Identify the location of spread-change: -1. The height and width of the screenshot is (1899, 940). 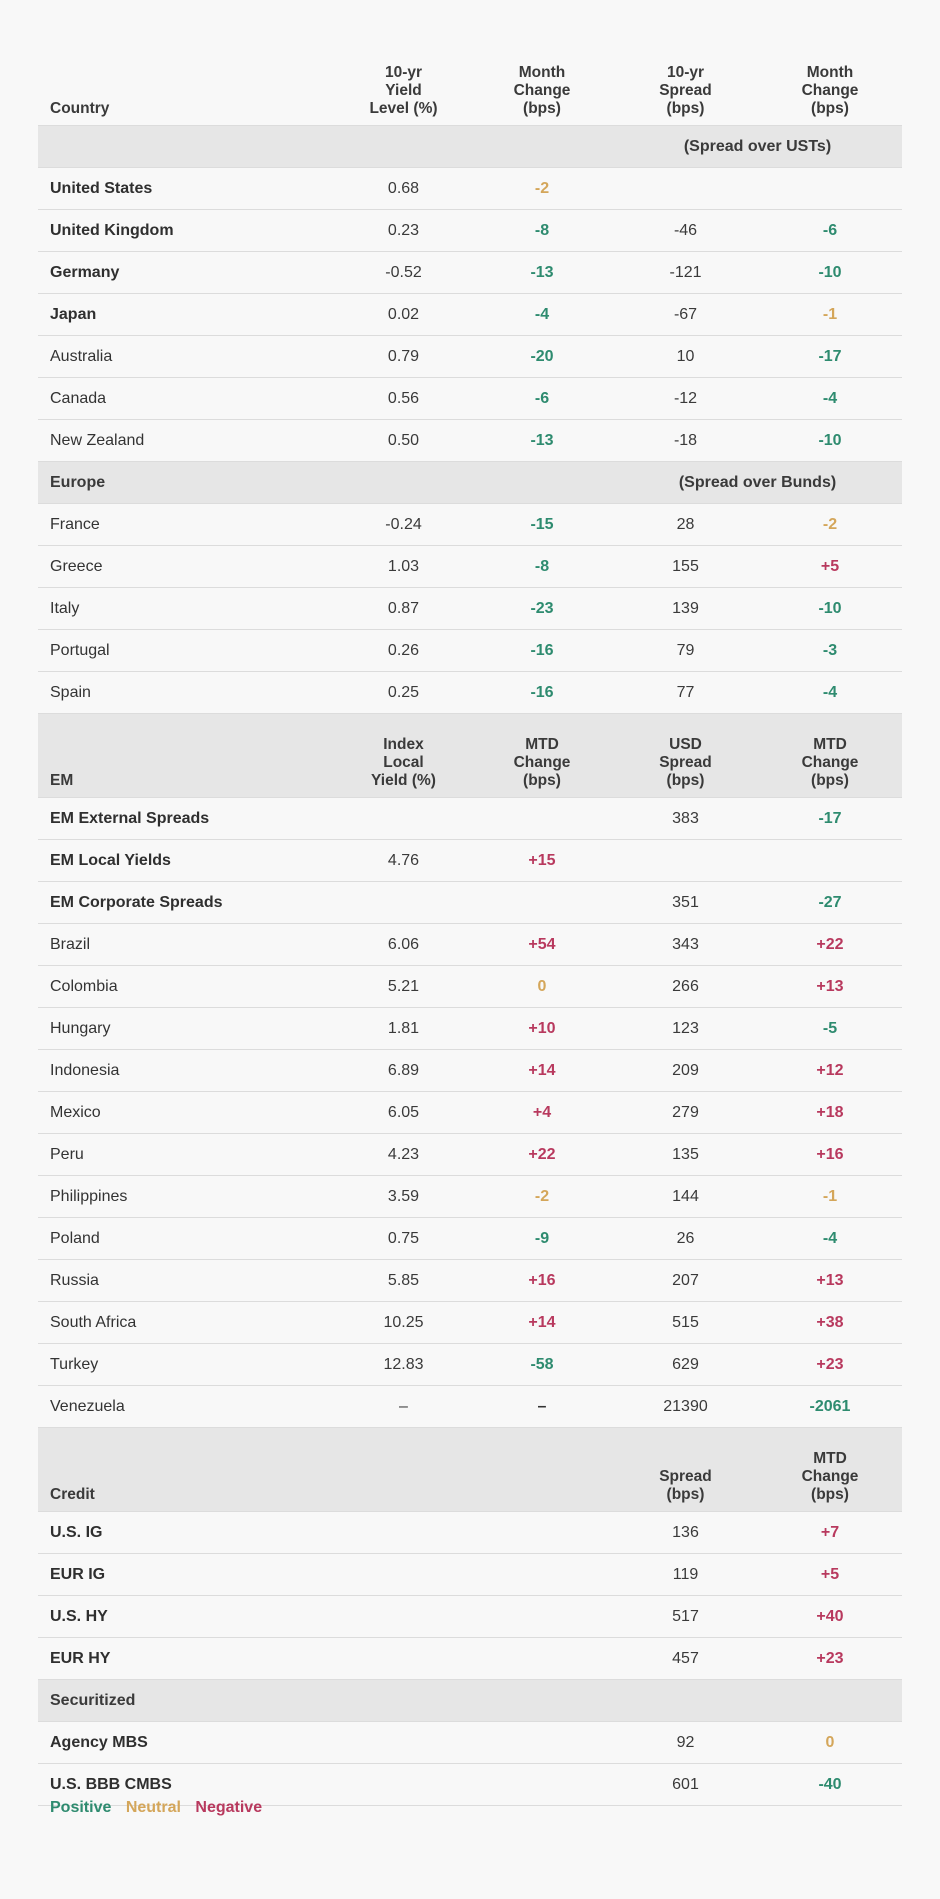
(830, 1196).